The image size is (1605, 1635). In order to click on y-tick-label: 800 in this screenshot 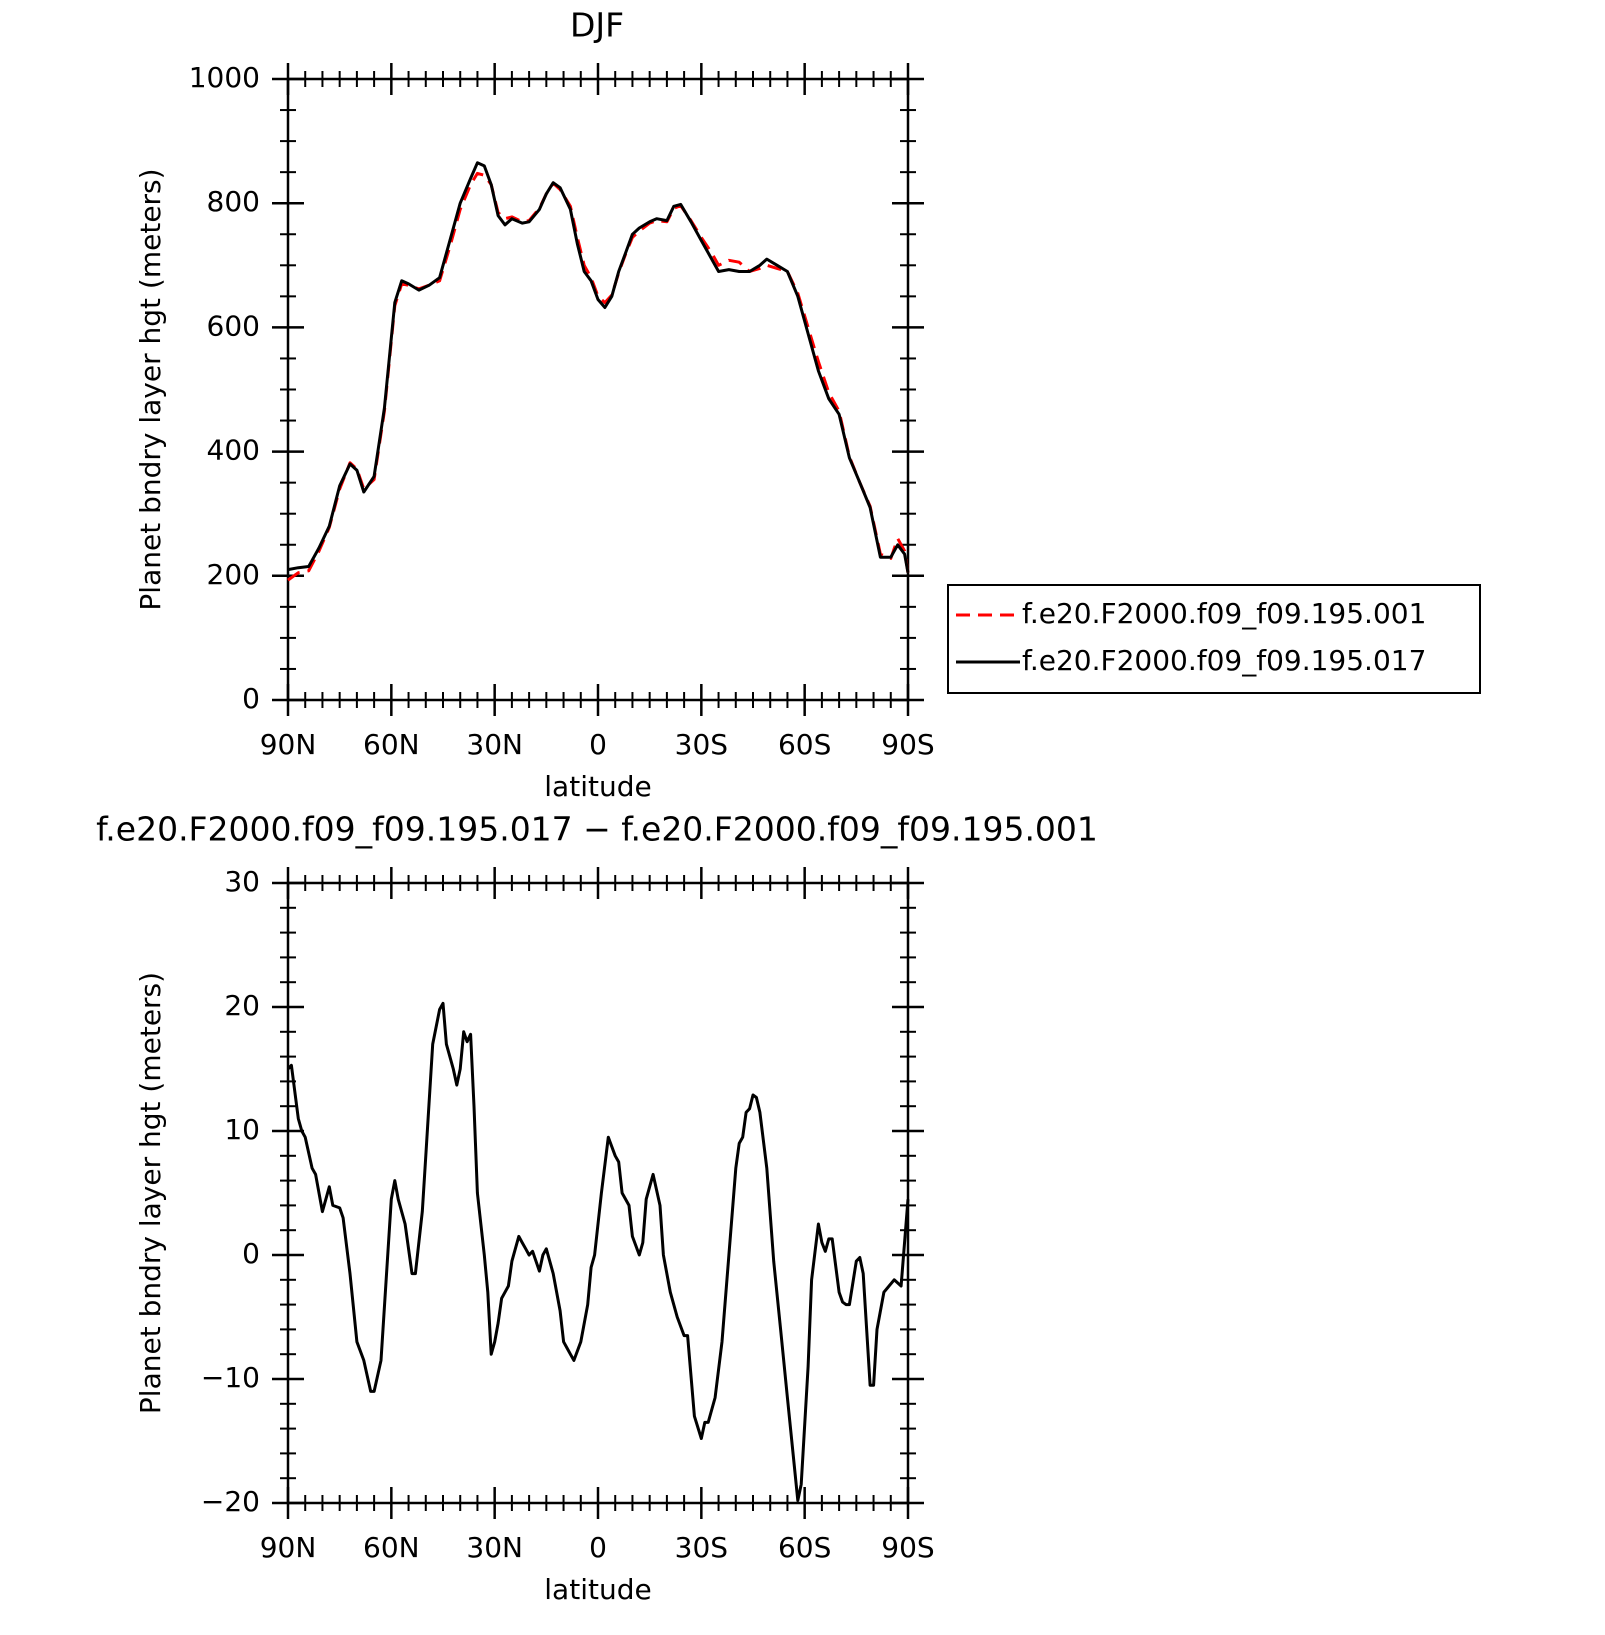, I will do `click(233, 201)`.